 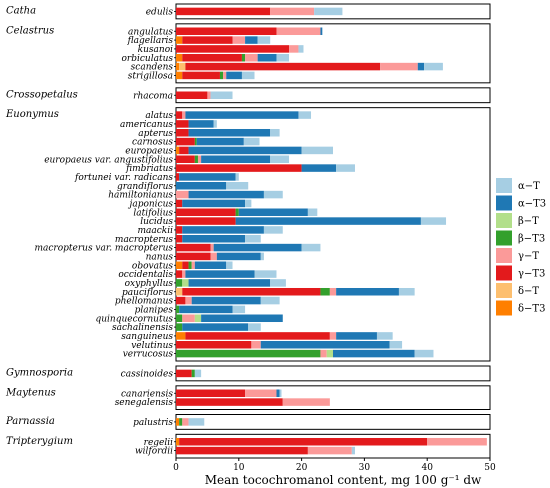 I want to click on legend-entry: δ−T, so click(x=528, y=291).